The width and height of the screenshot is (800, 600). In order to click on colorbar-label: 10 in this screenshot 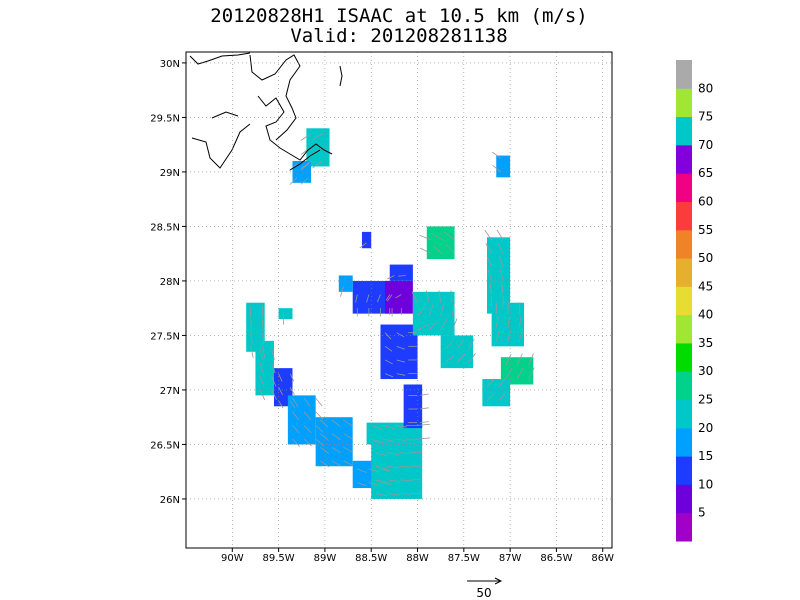, I will do `click(705, 484)`.